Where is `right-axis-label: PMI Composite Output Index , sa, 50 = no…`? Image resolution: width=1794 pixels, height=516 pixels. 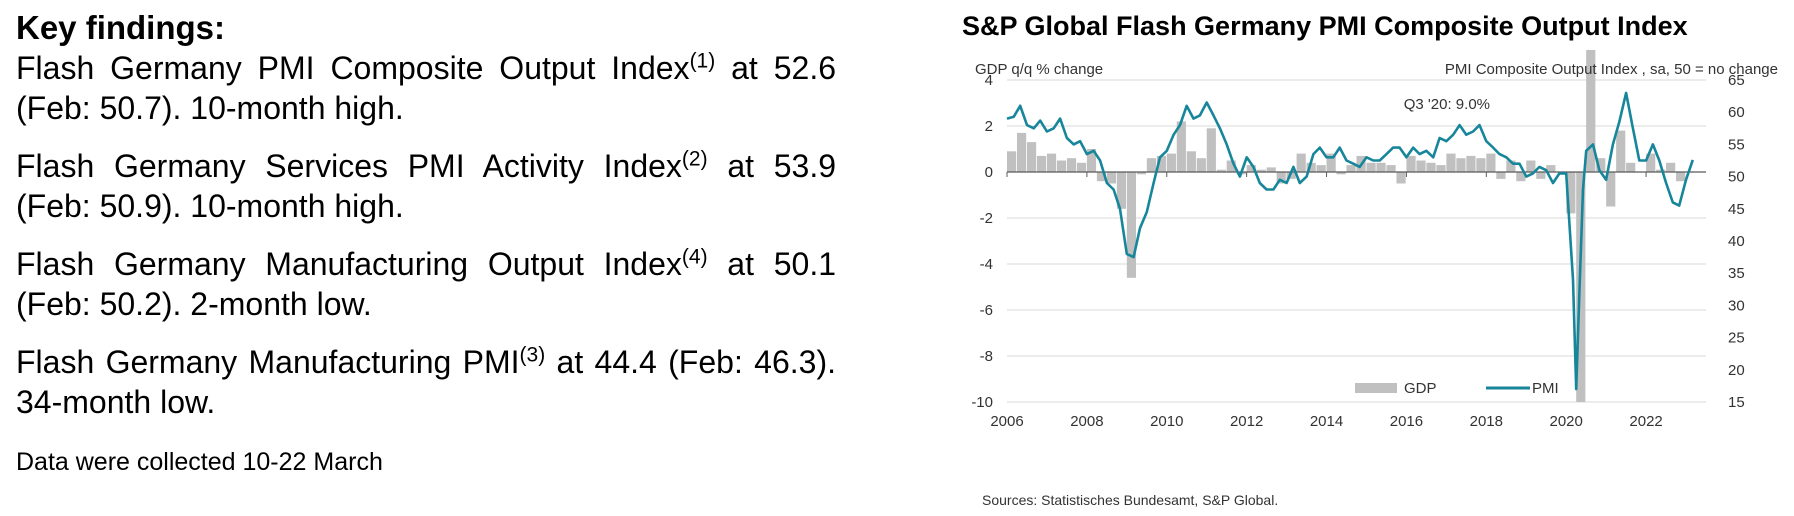 right-axis-label: PMI Composite Output Index , sa, 50 = no… is located at coordinates (1611, 69).